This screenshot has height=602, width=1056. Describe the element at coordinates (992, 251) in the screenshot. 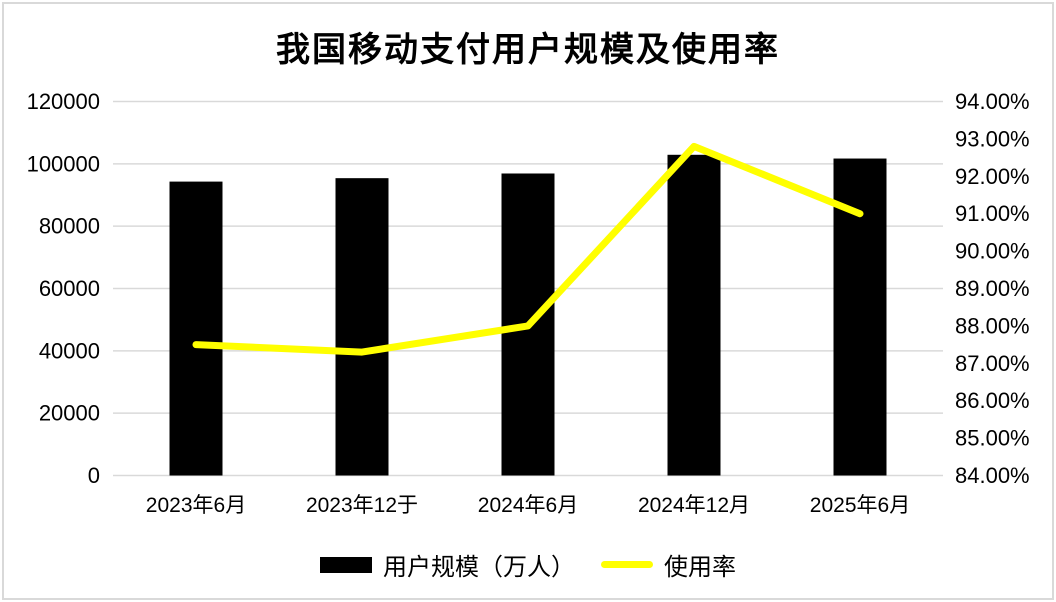

I see `y-axis-right-tick-label: 90.00%` at that location.